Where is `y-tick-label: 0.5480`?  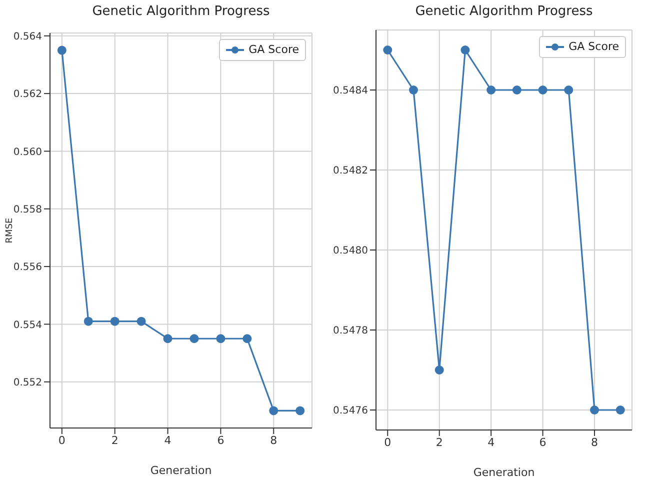
y-tick-label: 0.5480 is located at coordinates (350, 251).